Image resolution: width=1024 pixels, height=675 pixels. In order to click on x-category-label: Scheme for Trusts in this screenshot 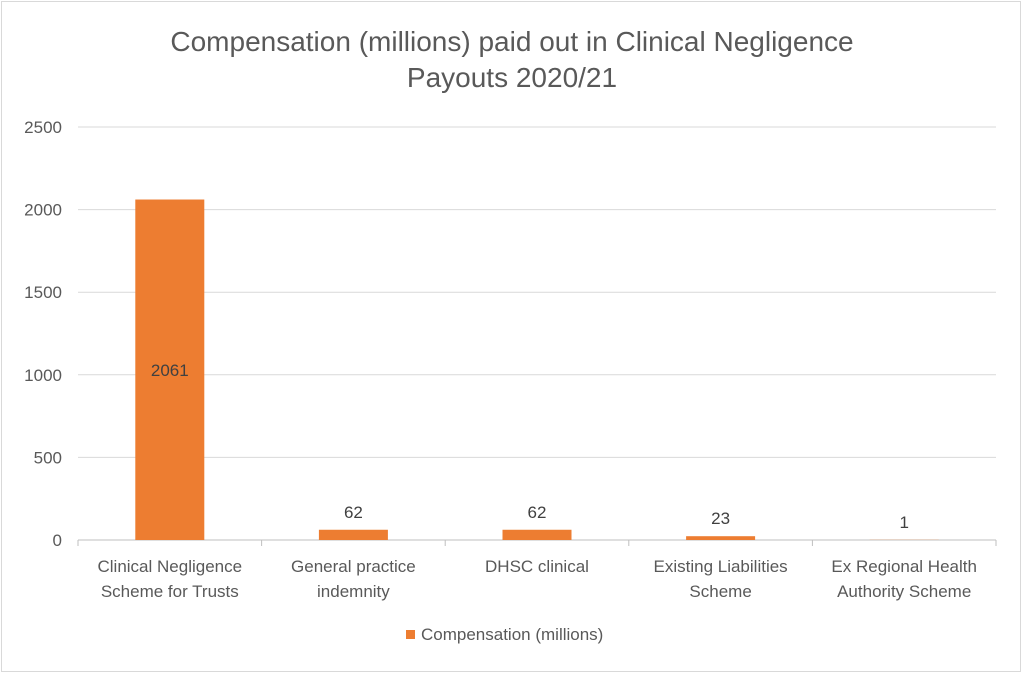, I will do `click(170, 591)`.